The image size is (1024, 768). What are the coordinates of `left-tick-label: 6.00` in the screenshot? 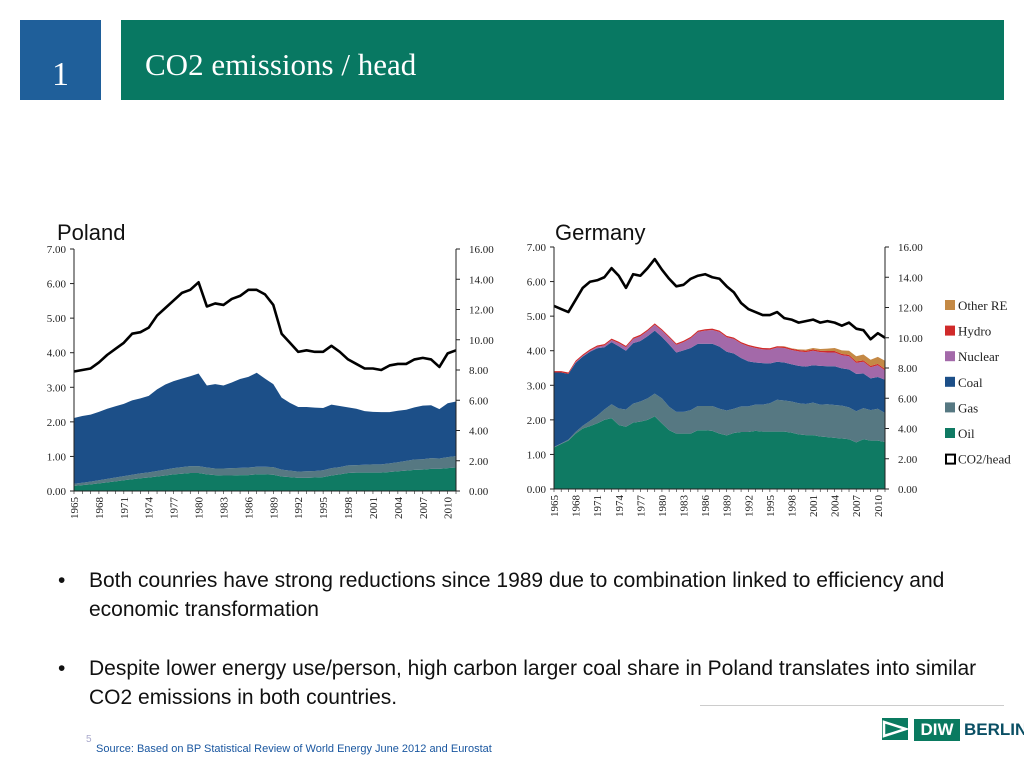 It's located at (537, 283).